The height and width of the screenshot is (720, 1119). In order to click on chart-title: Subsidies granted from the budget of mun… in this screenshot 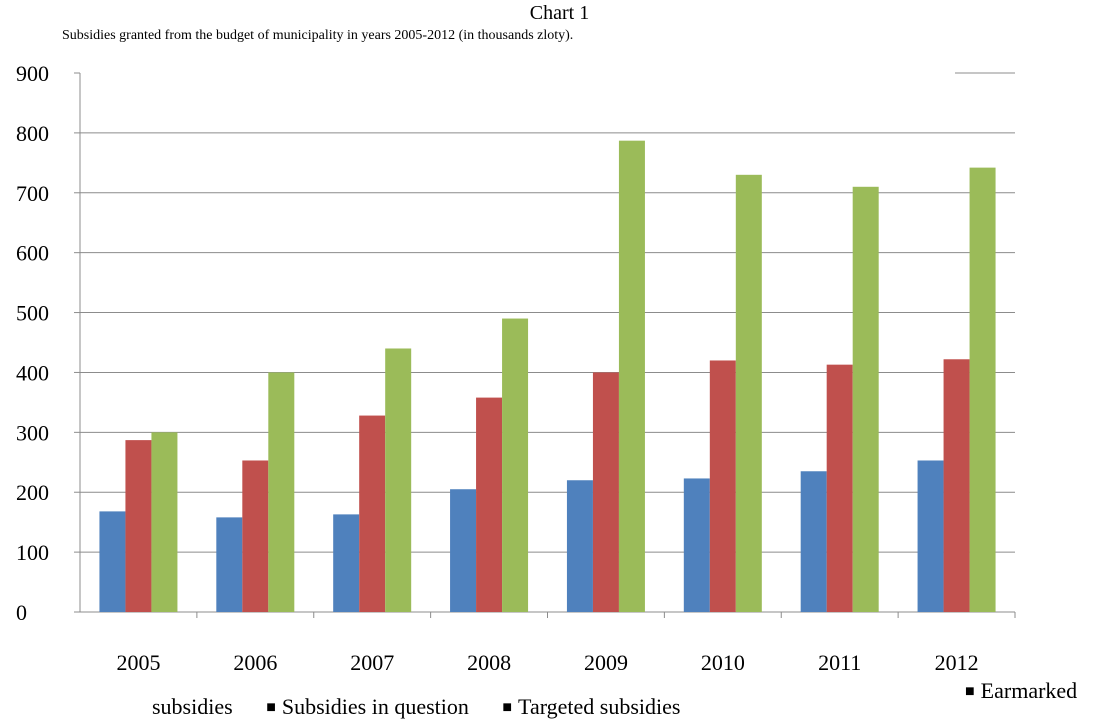, I will do `click(318, 35)`.